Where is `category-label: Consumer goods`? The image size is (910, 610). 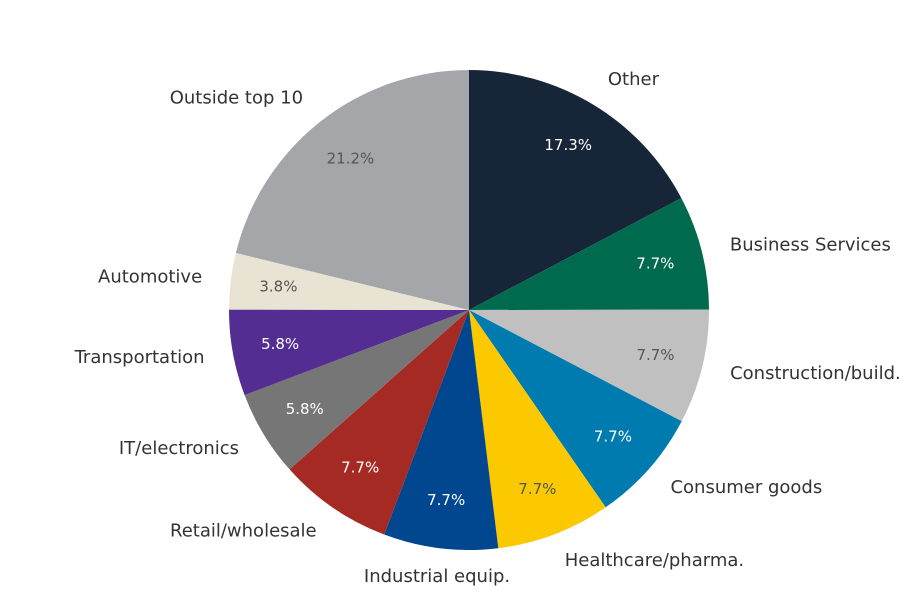
category-label: Consumer goods is located at coordinates (746, 487).